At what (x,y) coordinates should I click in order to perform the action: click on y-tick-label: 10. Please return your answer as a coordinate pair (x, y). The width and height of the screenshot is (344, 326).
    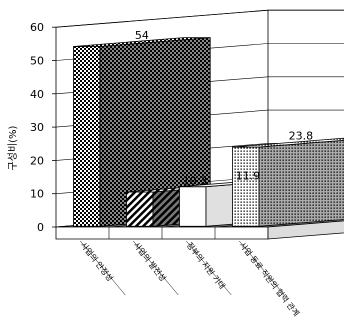
    Looking at the image, I should click on (37, 194).